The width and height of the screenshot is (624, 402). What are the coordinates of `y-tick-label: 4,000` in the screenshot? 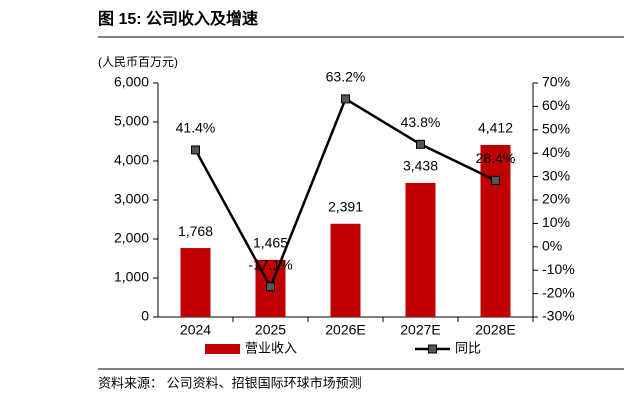 It's located at (131, 160).